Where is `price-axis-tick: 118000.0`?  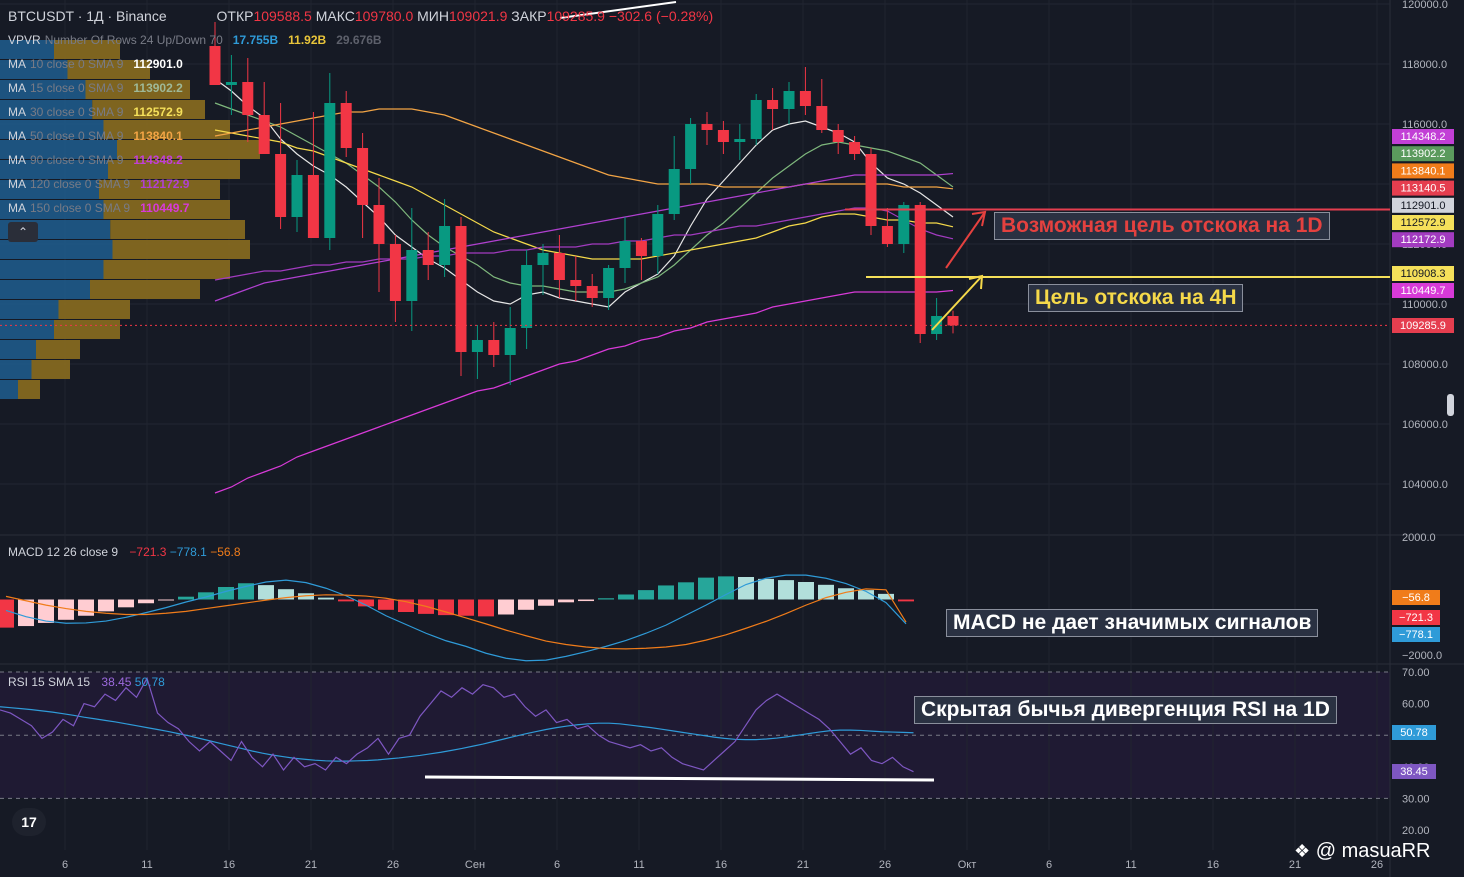 price-axis-tick: 118000.0 is located at coordinates (1424, 65).